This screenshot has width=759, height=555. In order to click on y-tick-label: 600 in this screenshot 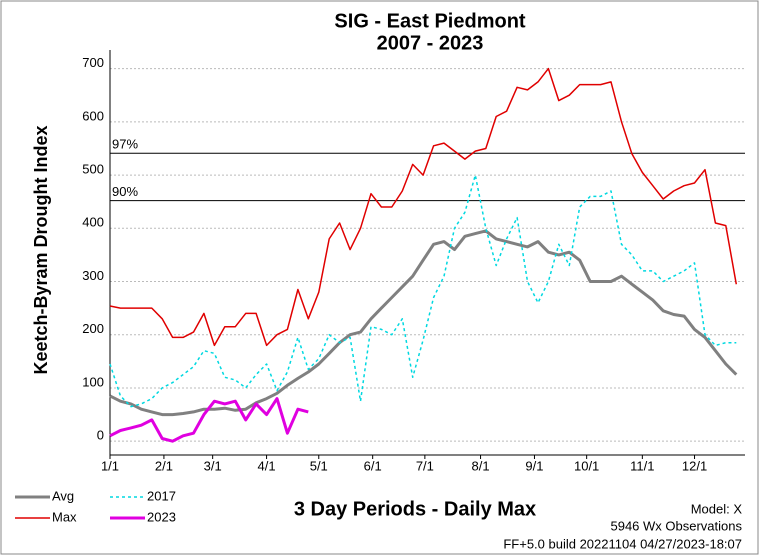, I will do `click(93, 115)`.